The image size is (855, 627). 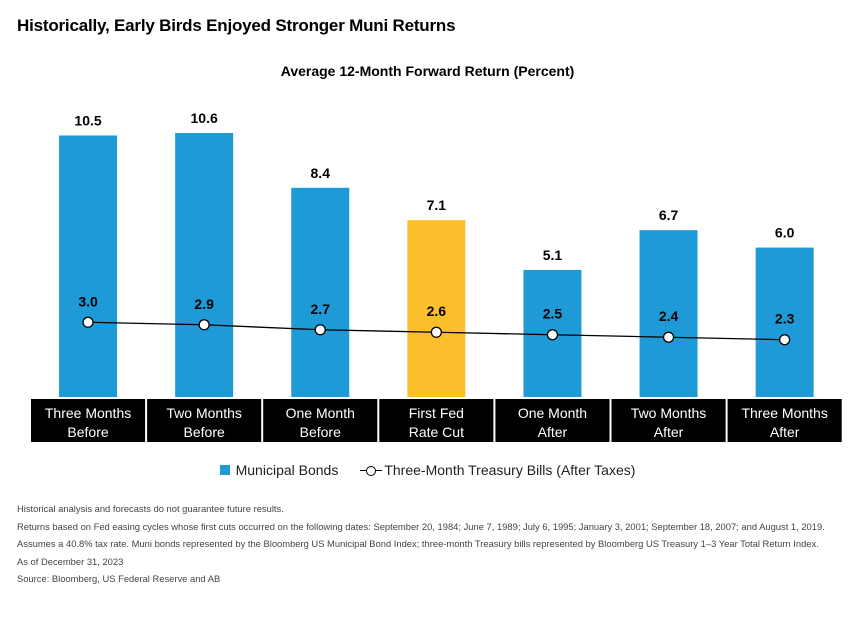 I want to click on category-label: Rate Cut, so click(x=436, y=432).